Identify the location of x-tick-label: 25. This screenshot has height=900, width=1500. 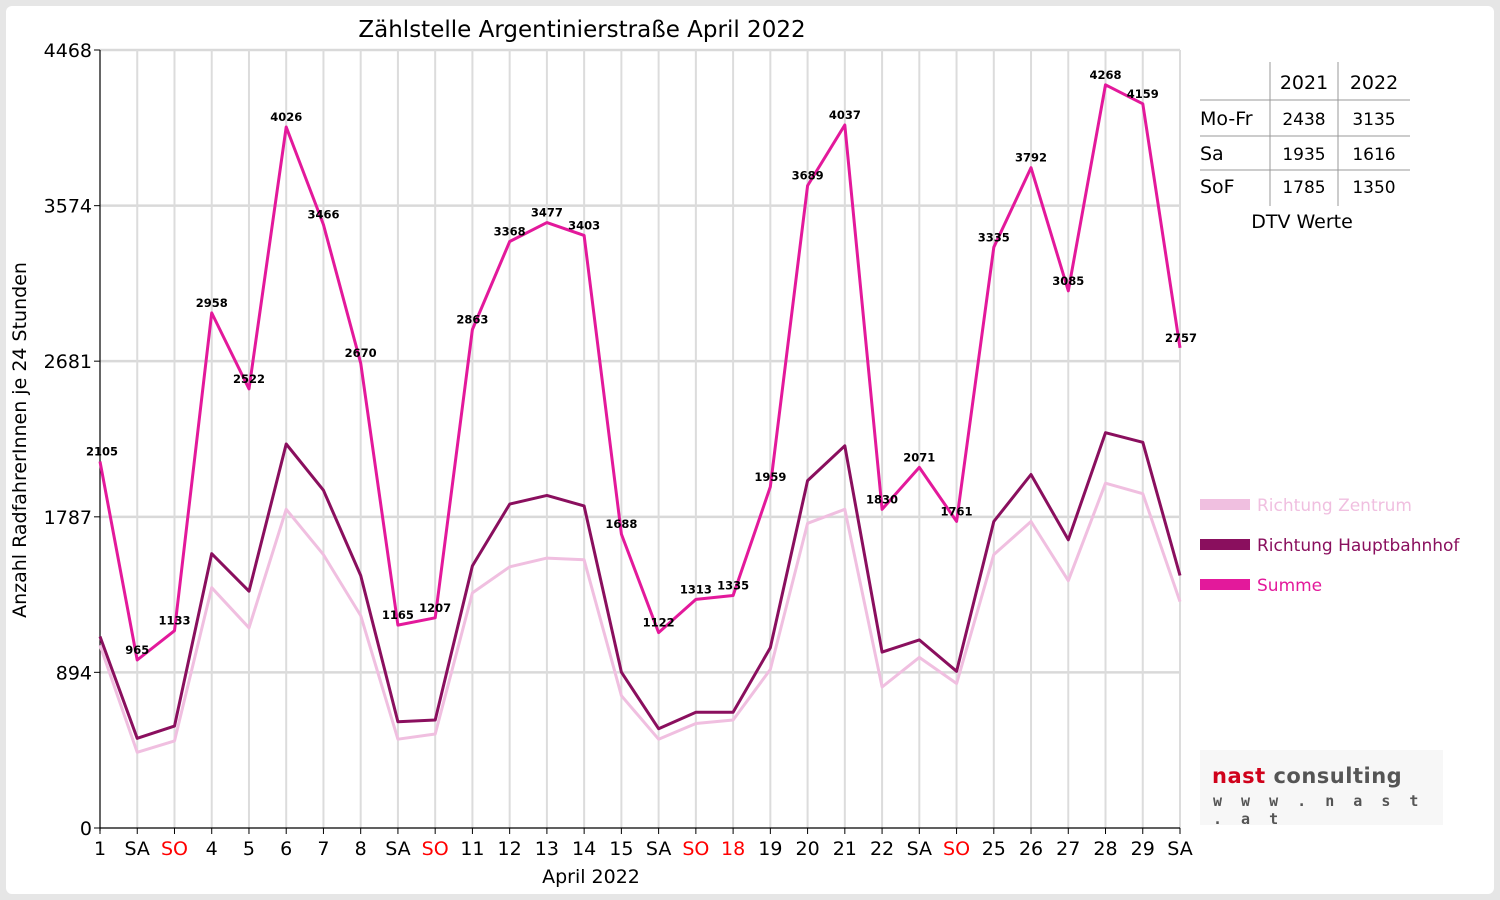
(994, 849).